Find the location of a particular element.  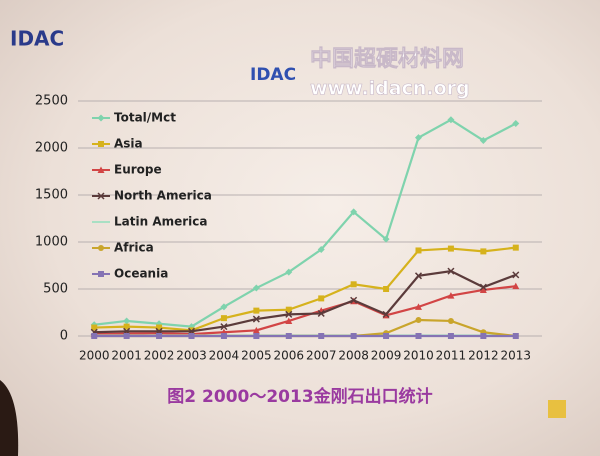

legend-label: Latin America is located at coordinates (161, 222).